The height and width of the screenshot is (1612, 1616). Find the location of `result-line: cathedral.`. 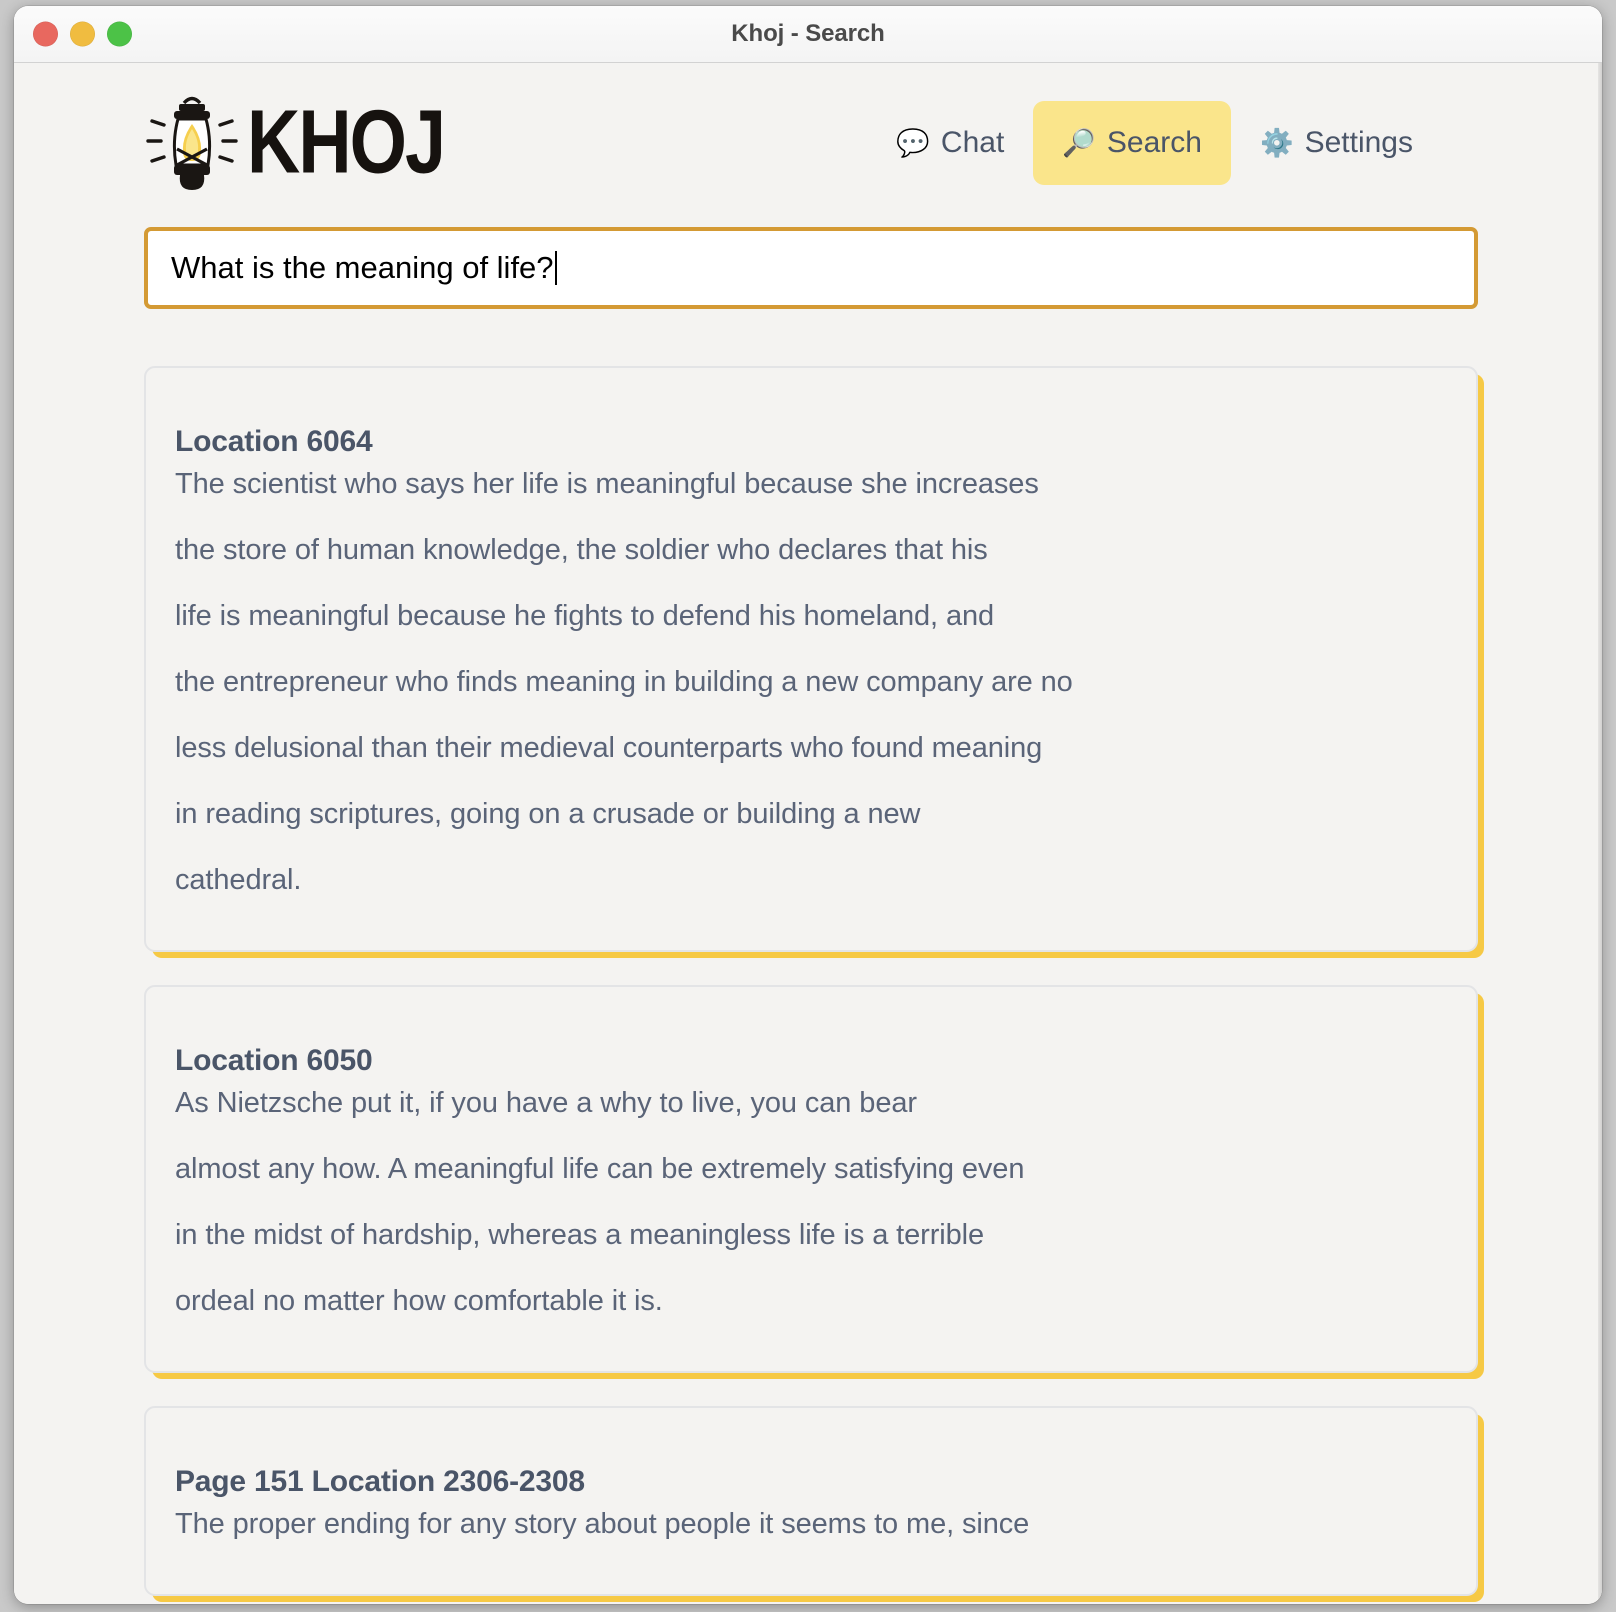

result-line: cathedral. is located at coordinates (238, 880).